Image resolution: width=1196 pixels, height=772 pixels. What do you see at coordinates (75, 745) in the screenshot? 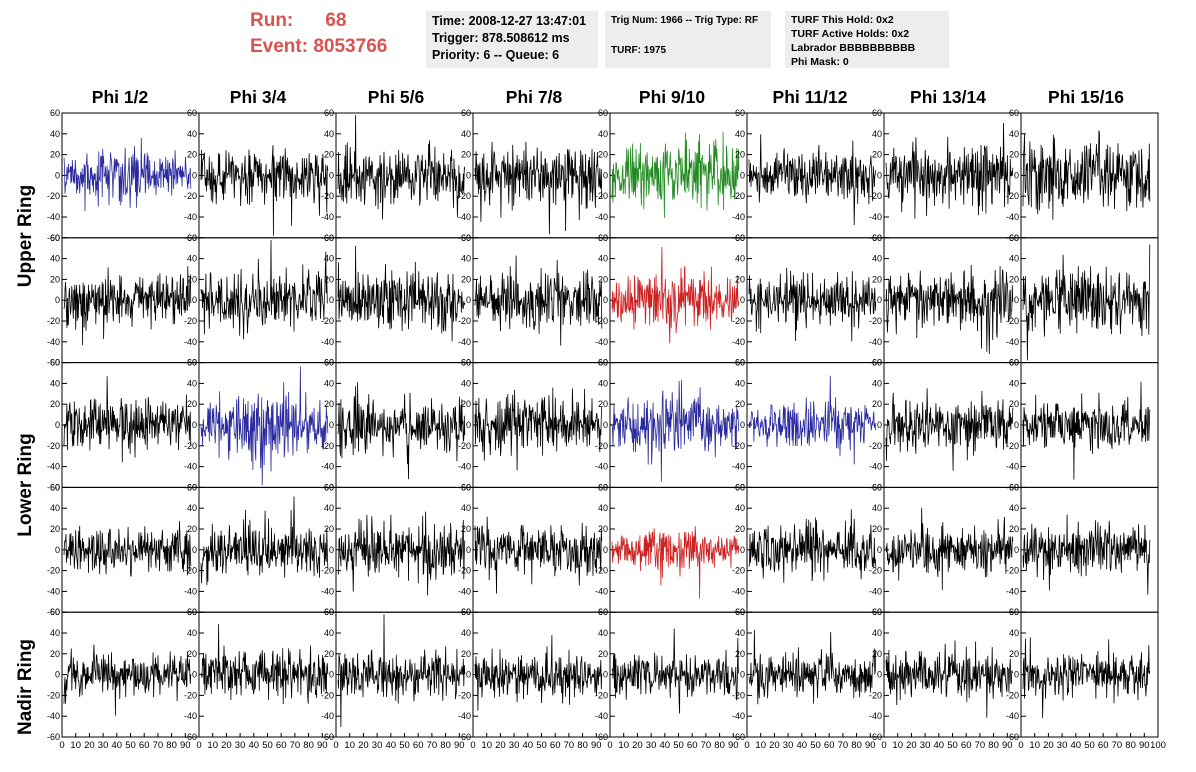
I see `x-tick-label: 10` at bounding box center [75, 745].